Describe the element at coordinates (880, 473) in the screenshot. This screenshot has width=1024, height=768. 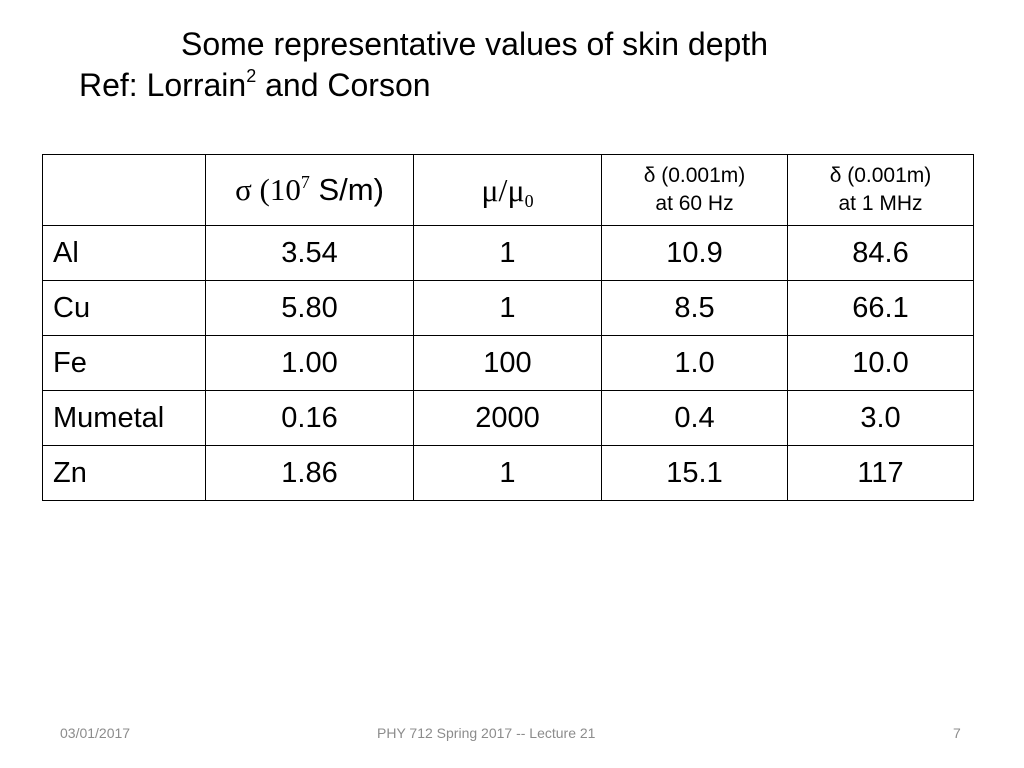
I see `delta-1mhz-cell: 117` at that location.